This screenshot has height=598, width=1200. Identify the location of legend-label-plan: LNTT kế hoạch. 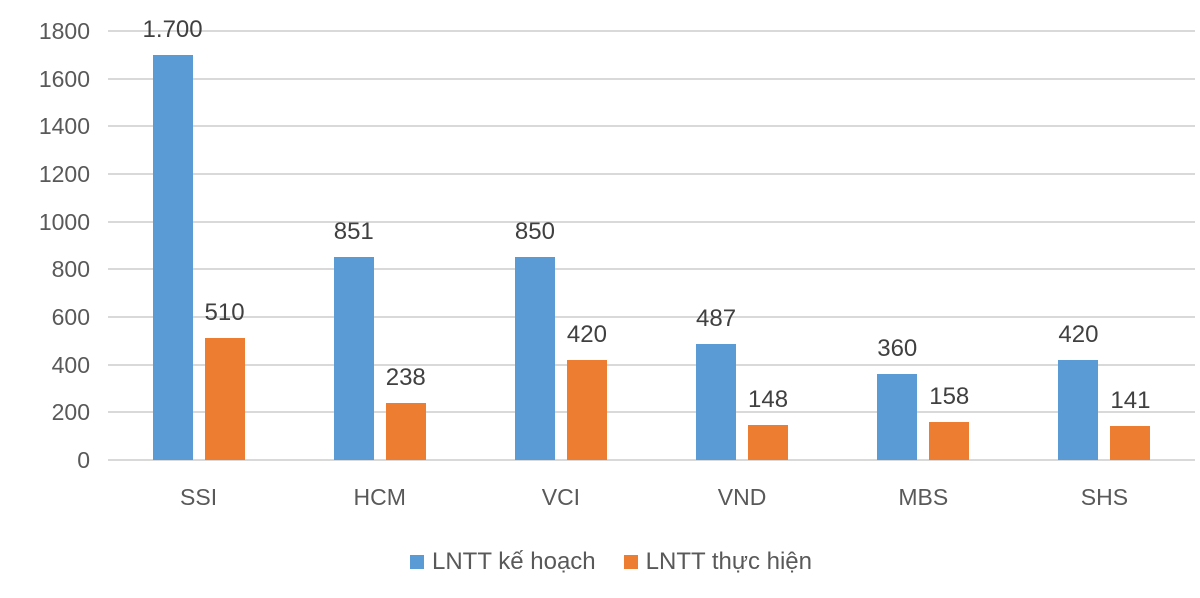
(514, 561).